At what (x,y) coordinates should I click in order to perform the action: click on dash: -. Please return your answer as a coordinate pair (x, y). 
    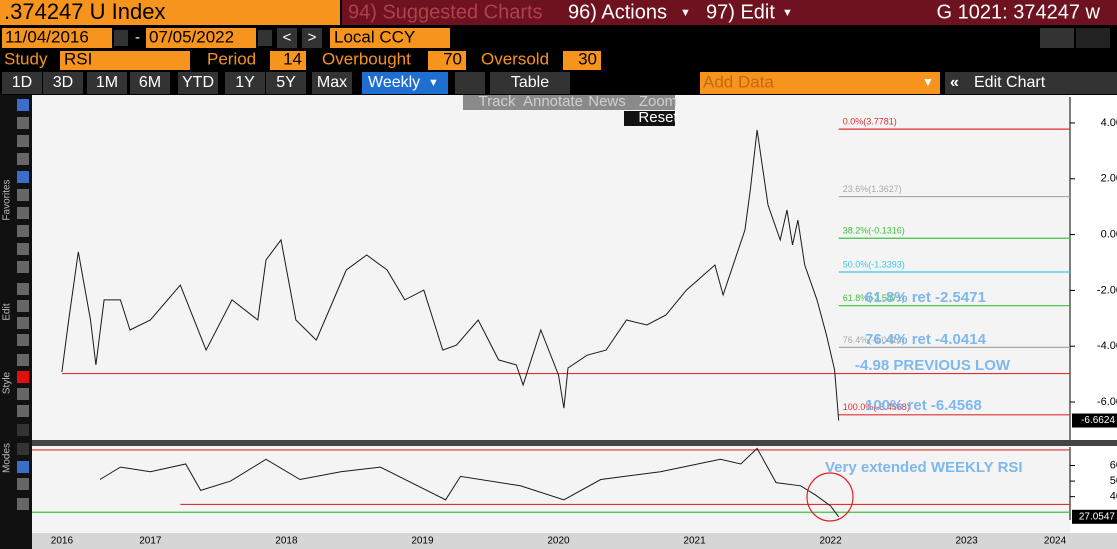
    Looking at the image, I should click on (137, 37).